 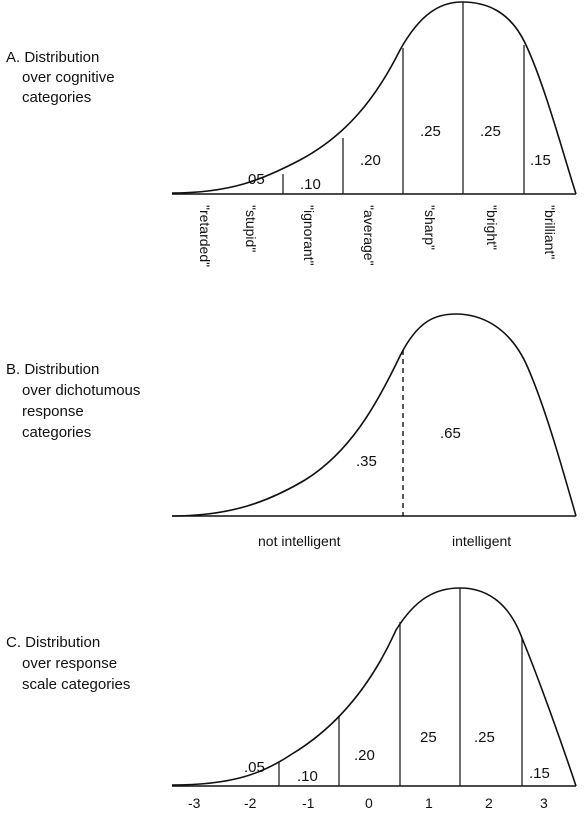 What do you see at coordinates (430, 227) in the screenshot?
I see `panel-a-category-sharp: "sharp"` at bounding box center [430, 227].